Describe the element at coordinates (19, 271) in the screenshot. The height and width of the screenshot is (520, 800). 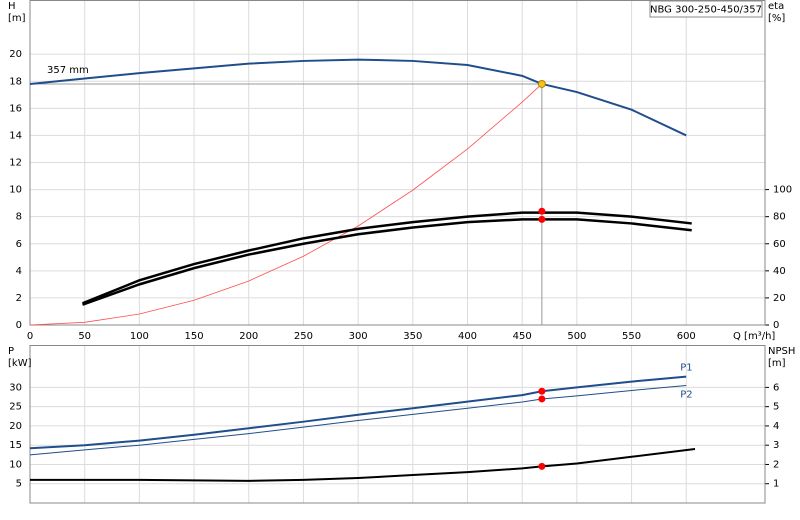
I see `y-tick-label: 4` at that location.